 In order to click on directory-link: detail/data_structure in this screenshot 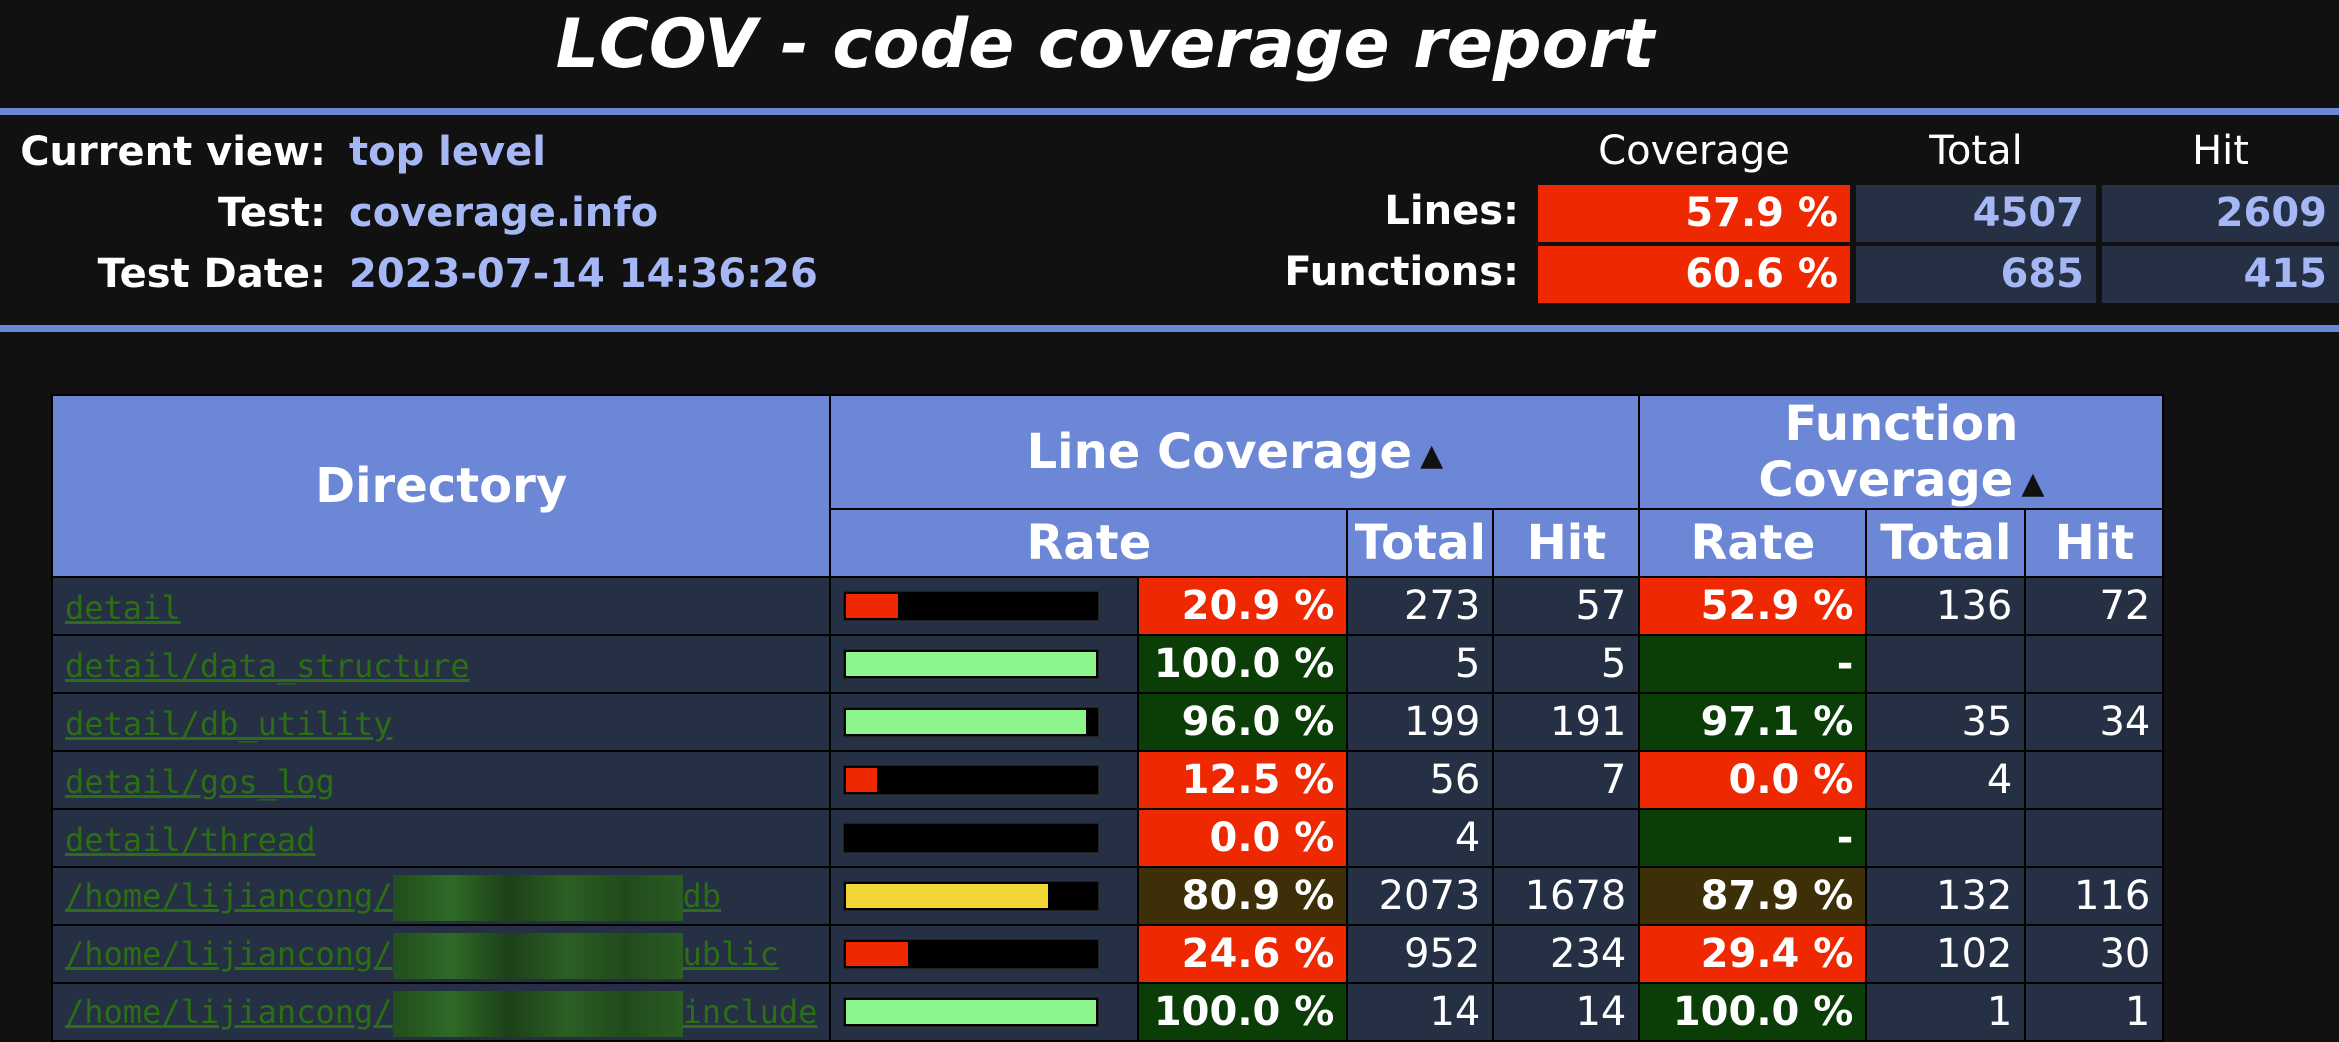, I will do `click(267, 666)`.